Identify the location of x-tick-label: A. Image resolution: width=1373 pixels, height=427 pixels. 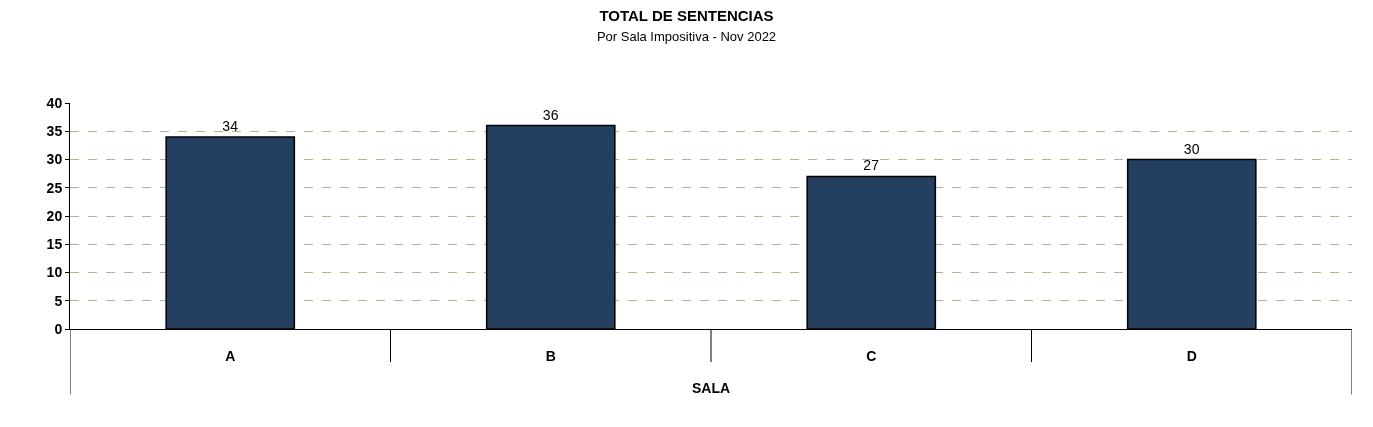
(230, 355).